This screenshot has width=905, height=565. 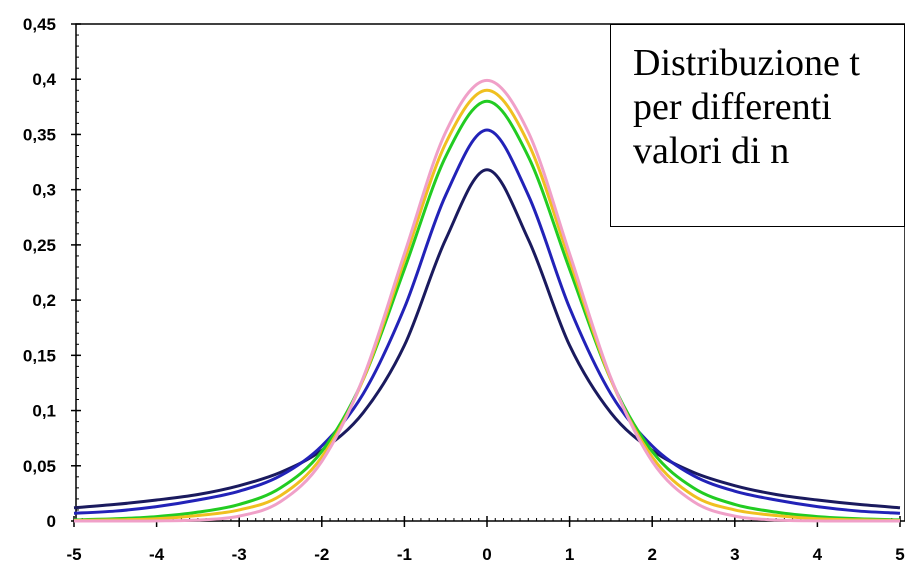 What do you see at coordinates (39, 245) in the screenshot?
I see `y-tick-label: 0,25` at bounding box center [39, 245].